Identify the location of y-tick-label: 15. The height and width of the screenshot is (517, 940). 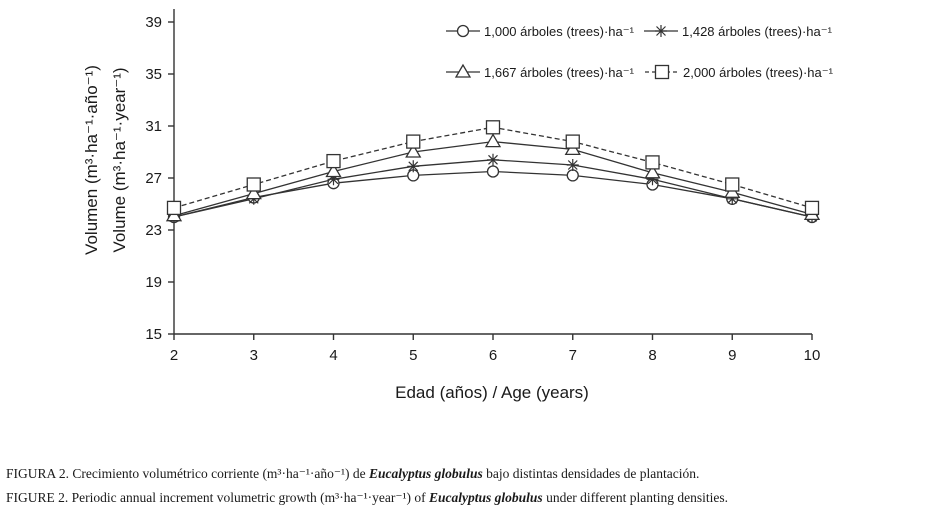
(153, 334).